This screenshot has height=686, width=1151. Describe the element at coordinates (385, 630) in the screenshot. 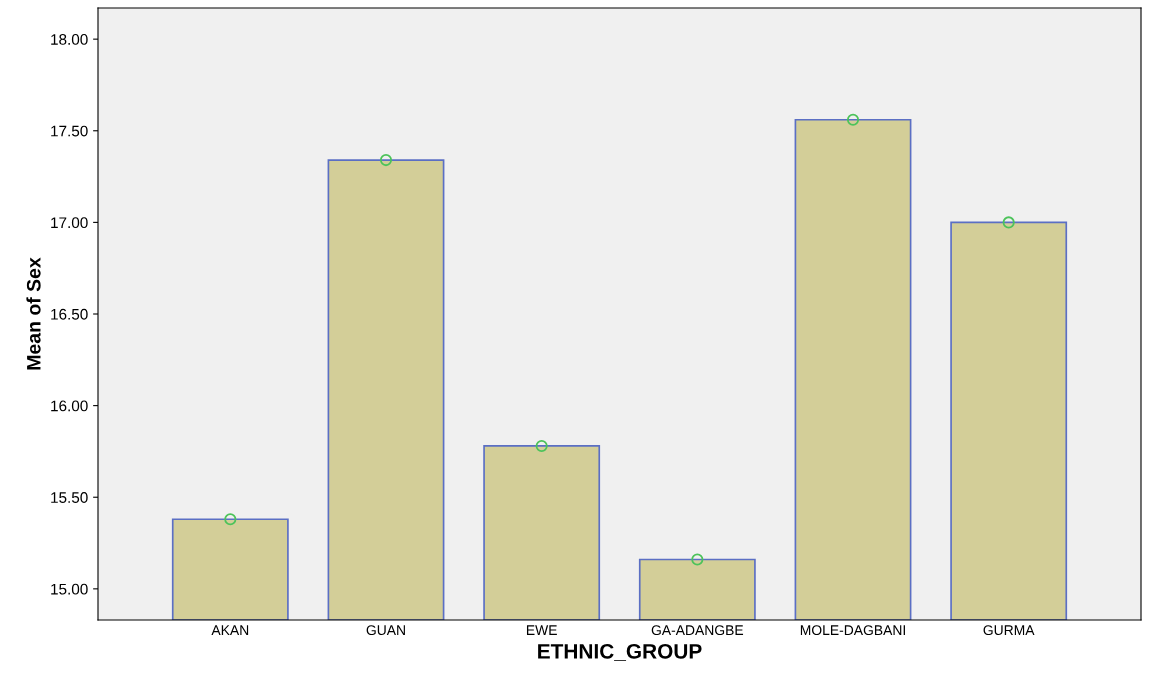

I see `x-tick-label: GUAN` at that location.